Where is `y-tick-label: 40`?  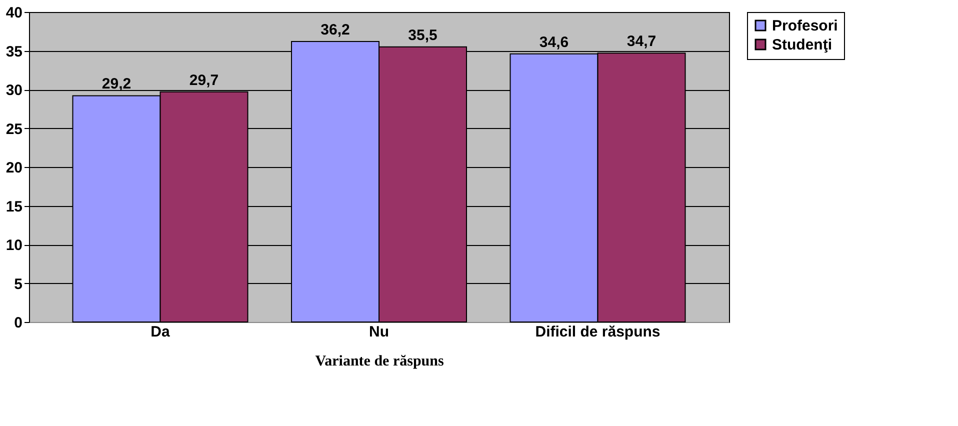 y-tick-label: 40 is located at coordinates (14, 13).